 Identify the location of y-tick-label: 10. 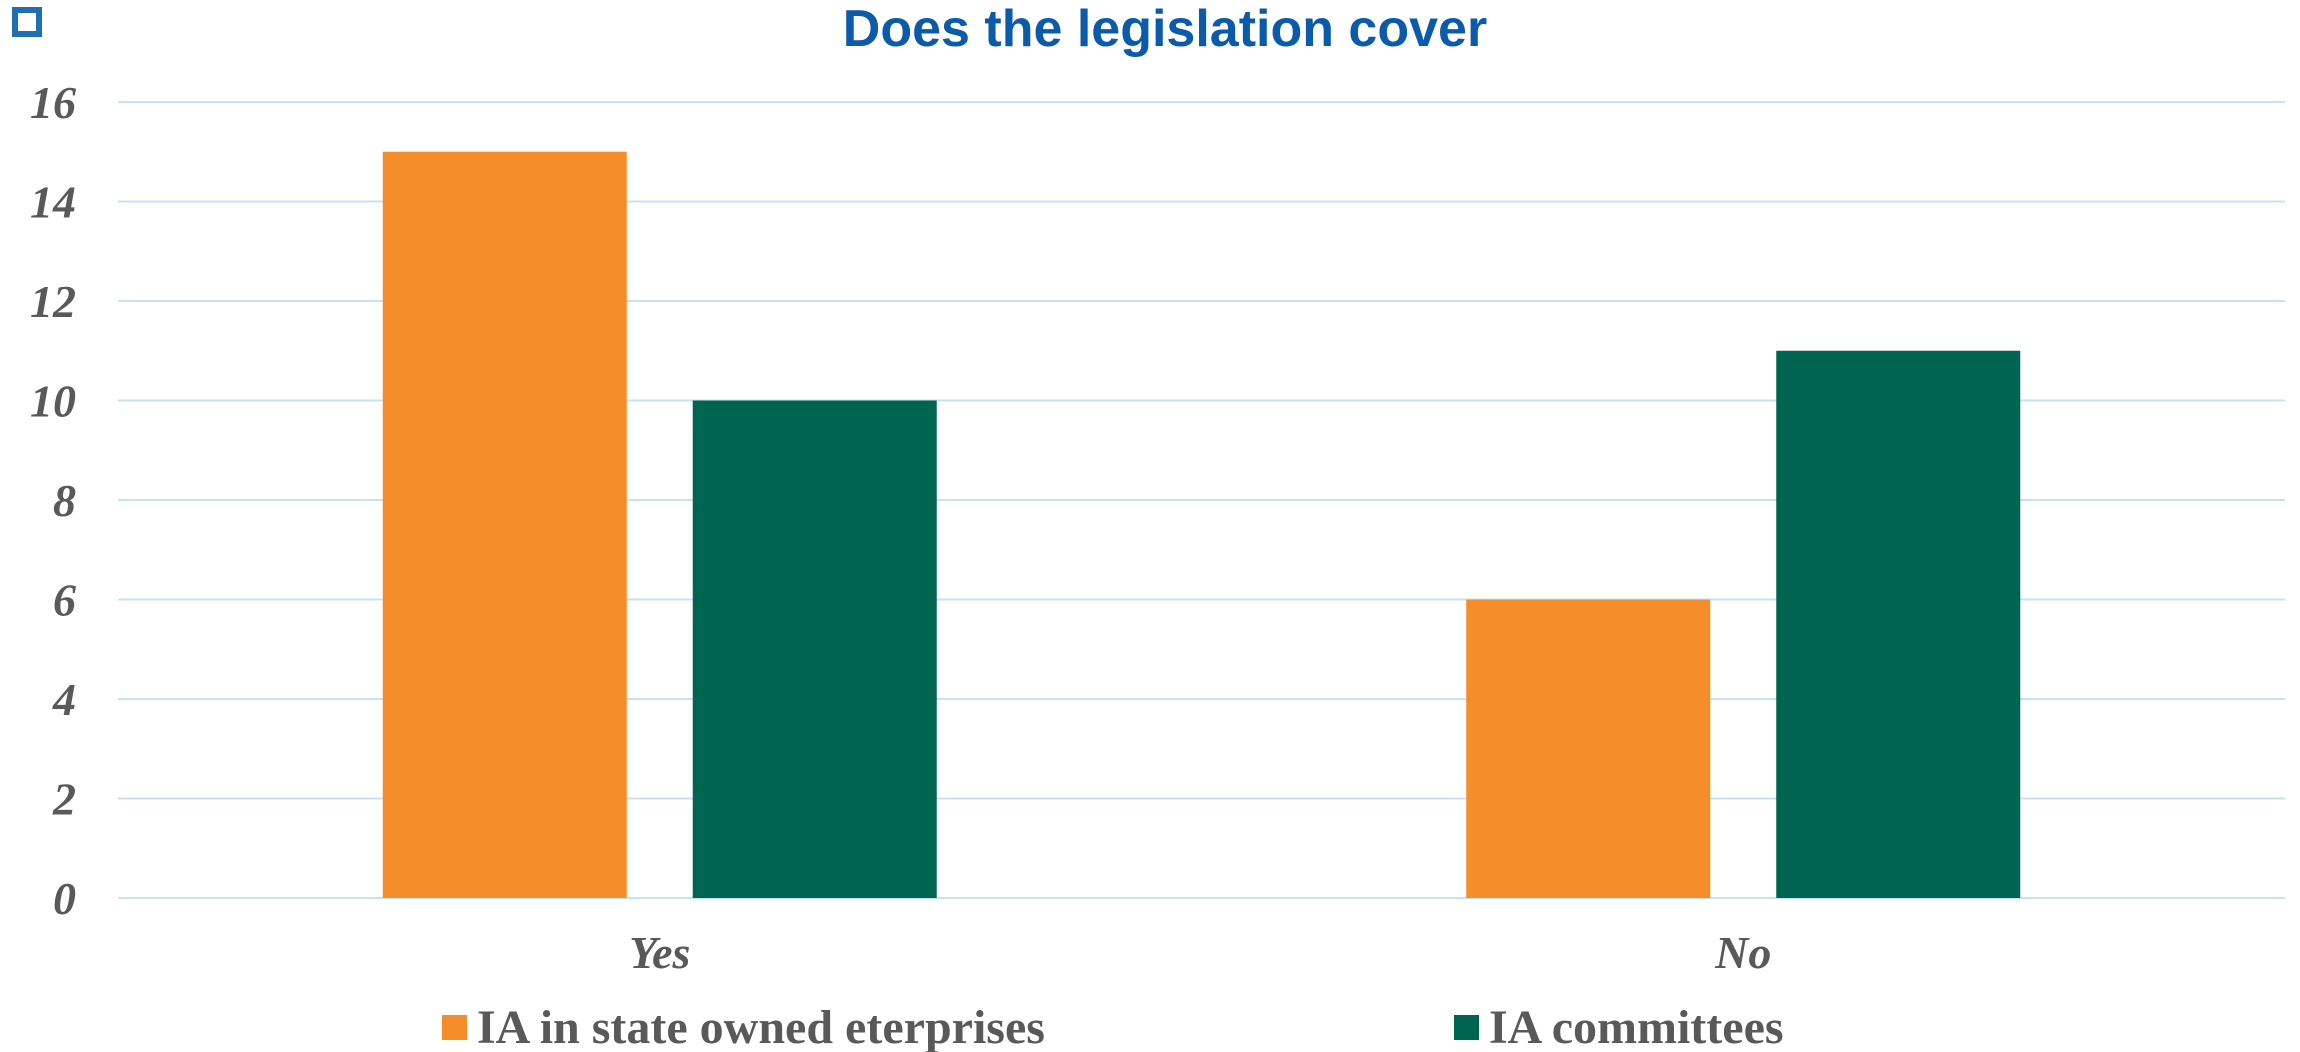
(53, 401).